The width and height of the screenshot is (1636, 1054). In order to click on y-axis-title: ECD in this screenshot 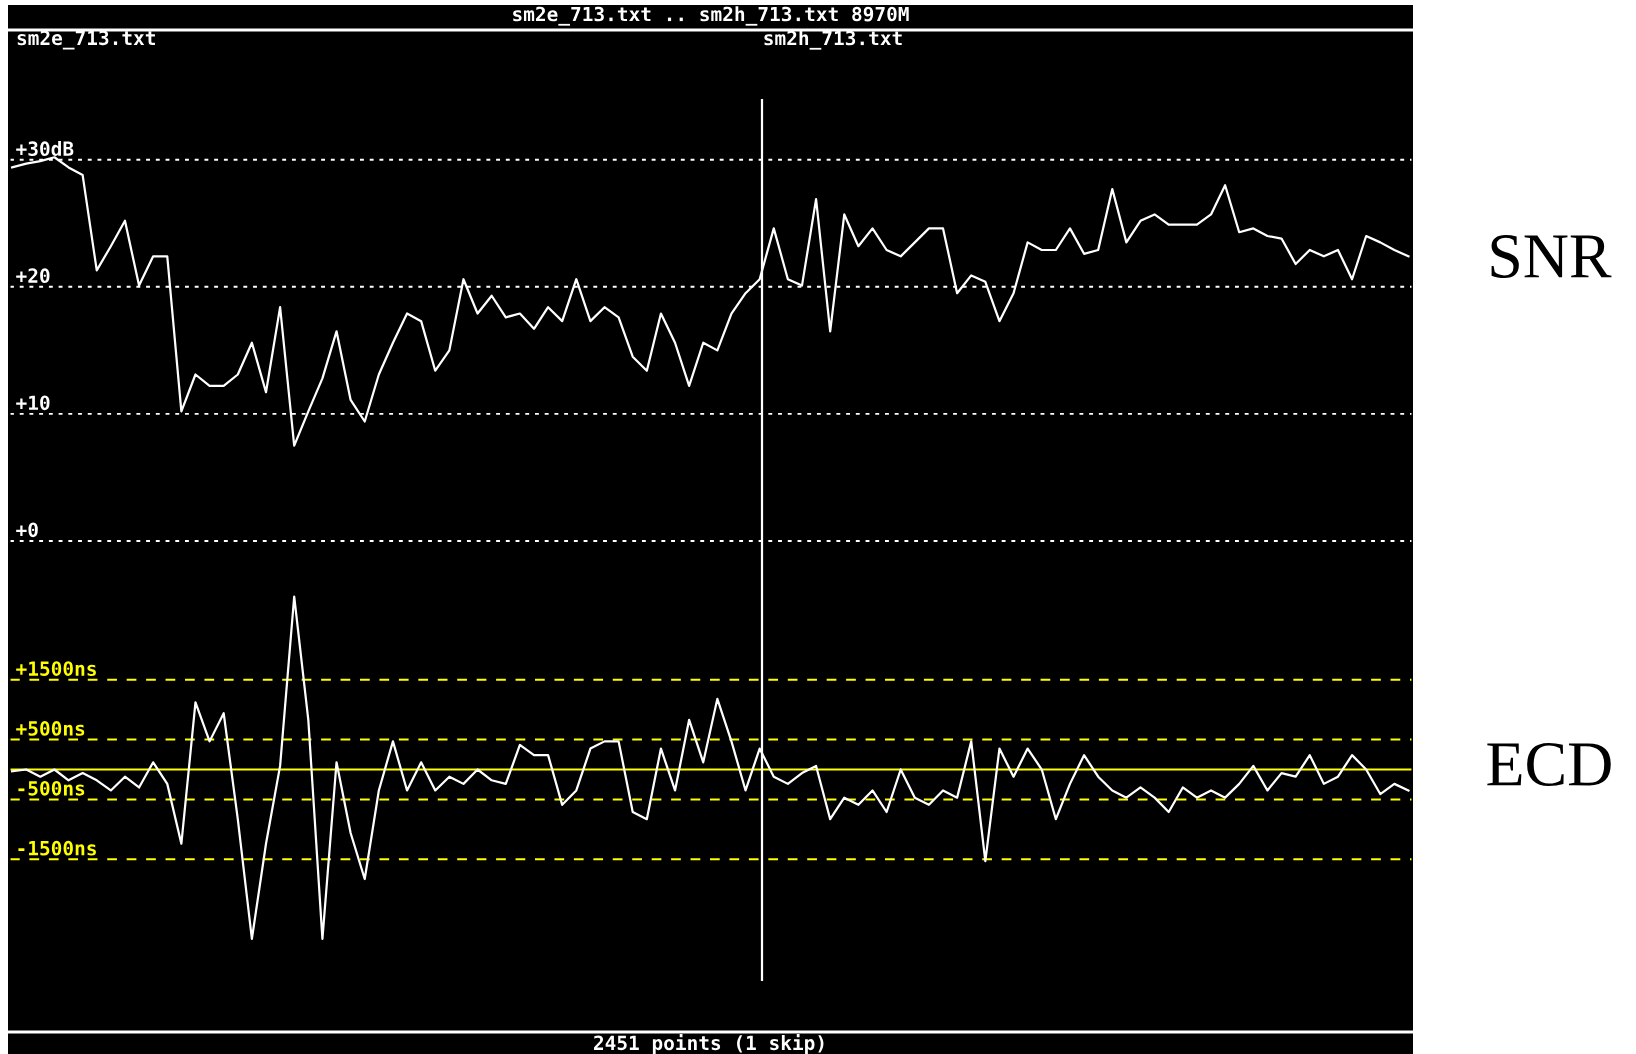, I will do `click(1549, 764)`.